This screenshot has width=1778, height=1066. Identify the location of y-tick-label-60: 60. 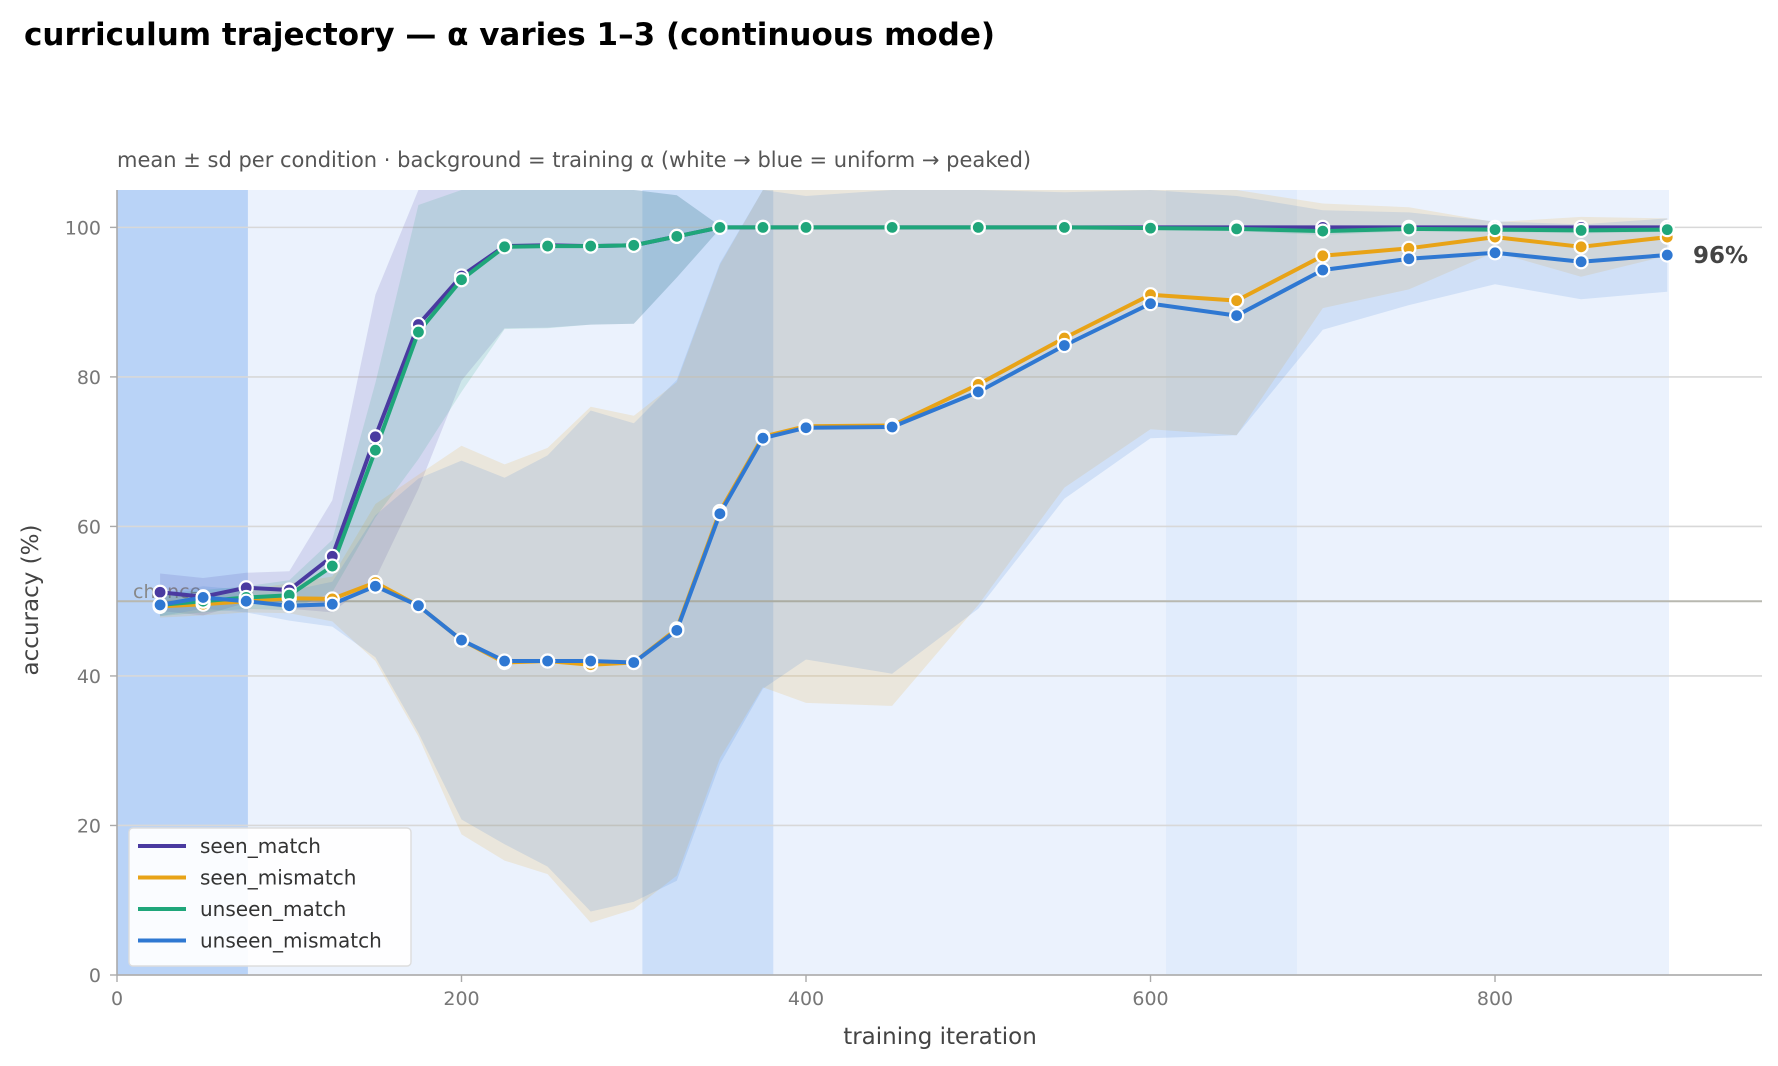
(89, 527).